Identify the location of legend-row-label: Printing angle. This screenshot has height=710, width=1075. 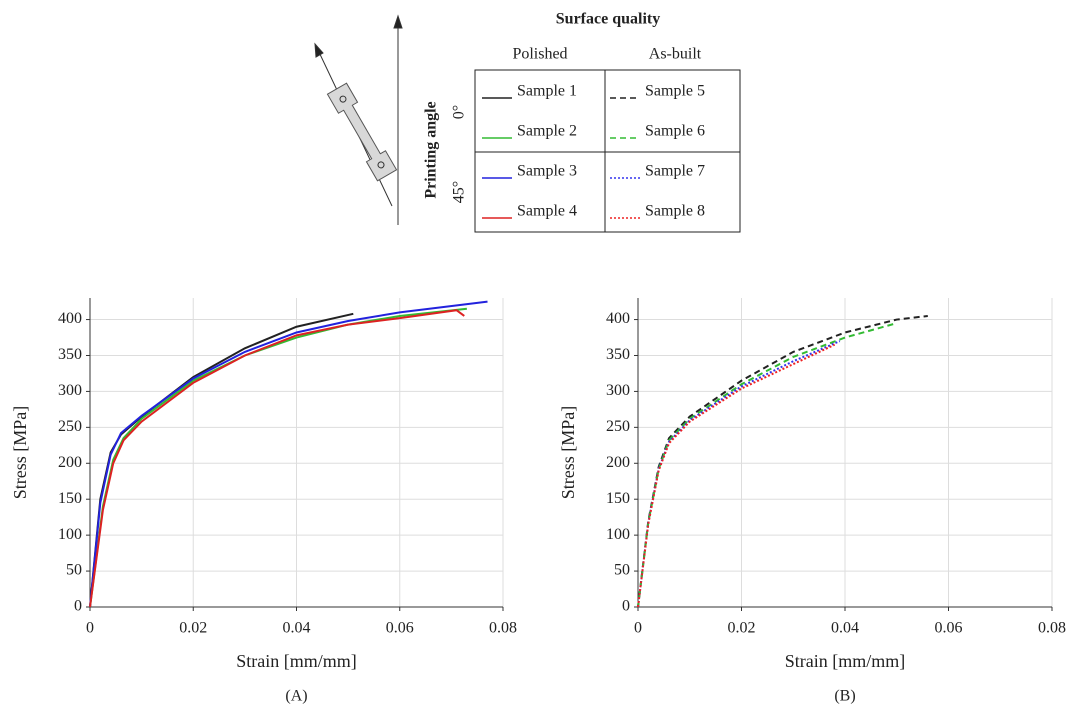
(431, 149).